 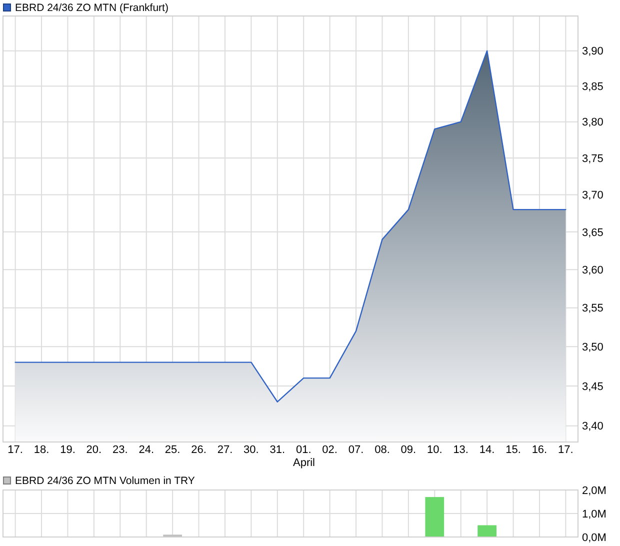 I want to click on y-tick-label: 3,90, so click(x=593, y=52).